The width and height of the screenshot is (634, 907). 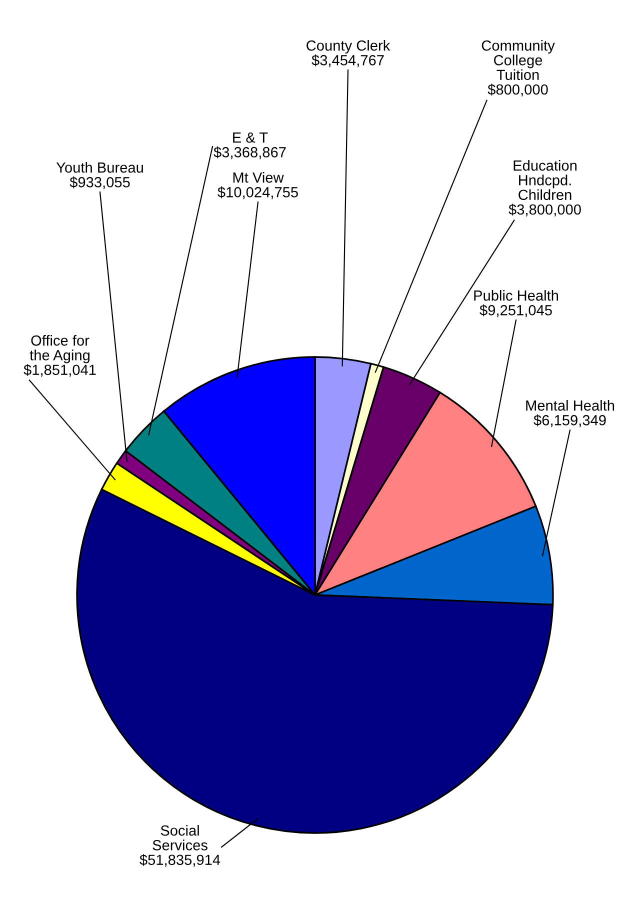 What do you see at coordinates (544, 210) in the screenshot?
I see `data-label: $3,800,000` at bounding box center [544, 210].